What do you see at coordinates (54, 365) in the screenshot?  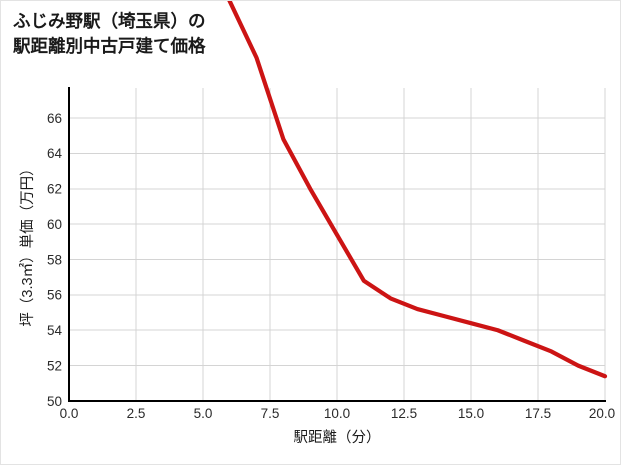 I see `y-tick-label: 52` at bounding box center [54, 365].